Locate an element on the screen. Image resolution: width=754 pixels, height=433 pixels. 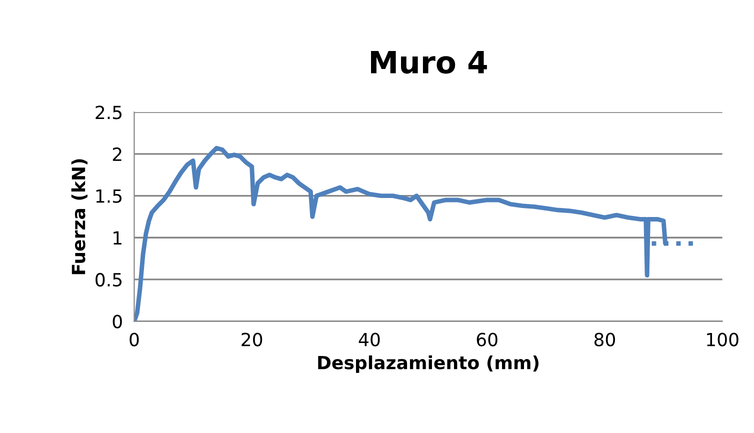
y-tick-label: 2.5 is located at coordinates (109, 113).